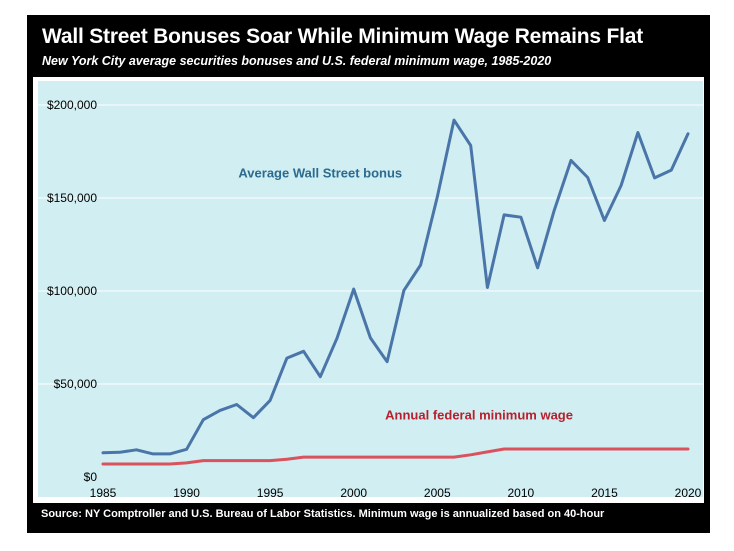 The image size is (734, 551). Describe the element at coordinates (521, 491) in the screenshot. I see `x-tick-label: 2010` at that location.